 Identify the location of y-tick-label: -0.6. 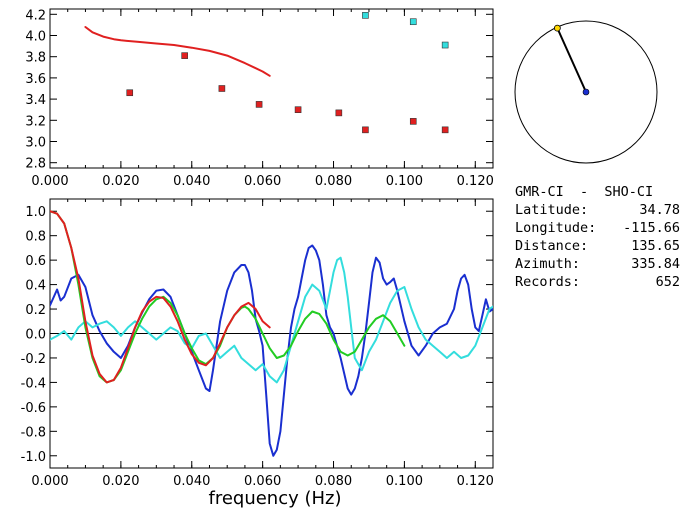
(33, 408).